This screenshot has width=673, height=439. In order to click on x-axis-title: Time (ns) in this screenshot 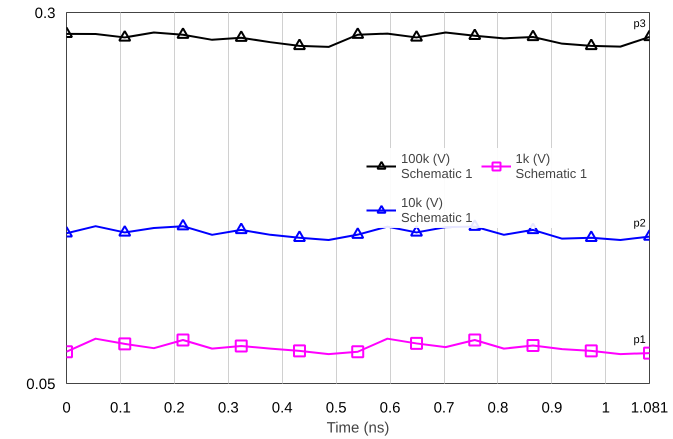, I will do `click(358, 428)`.